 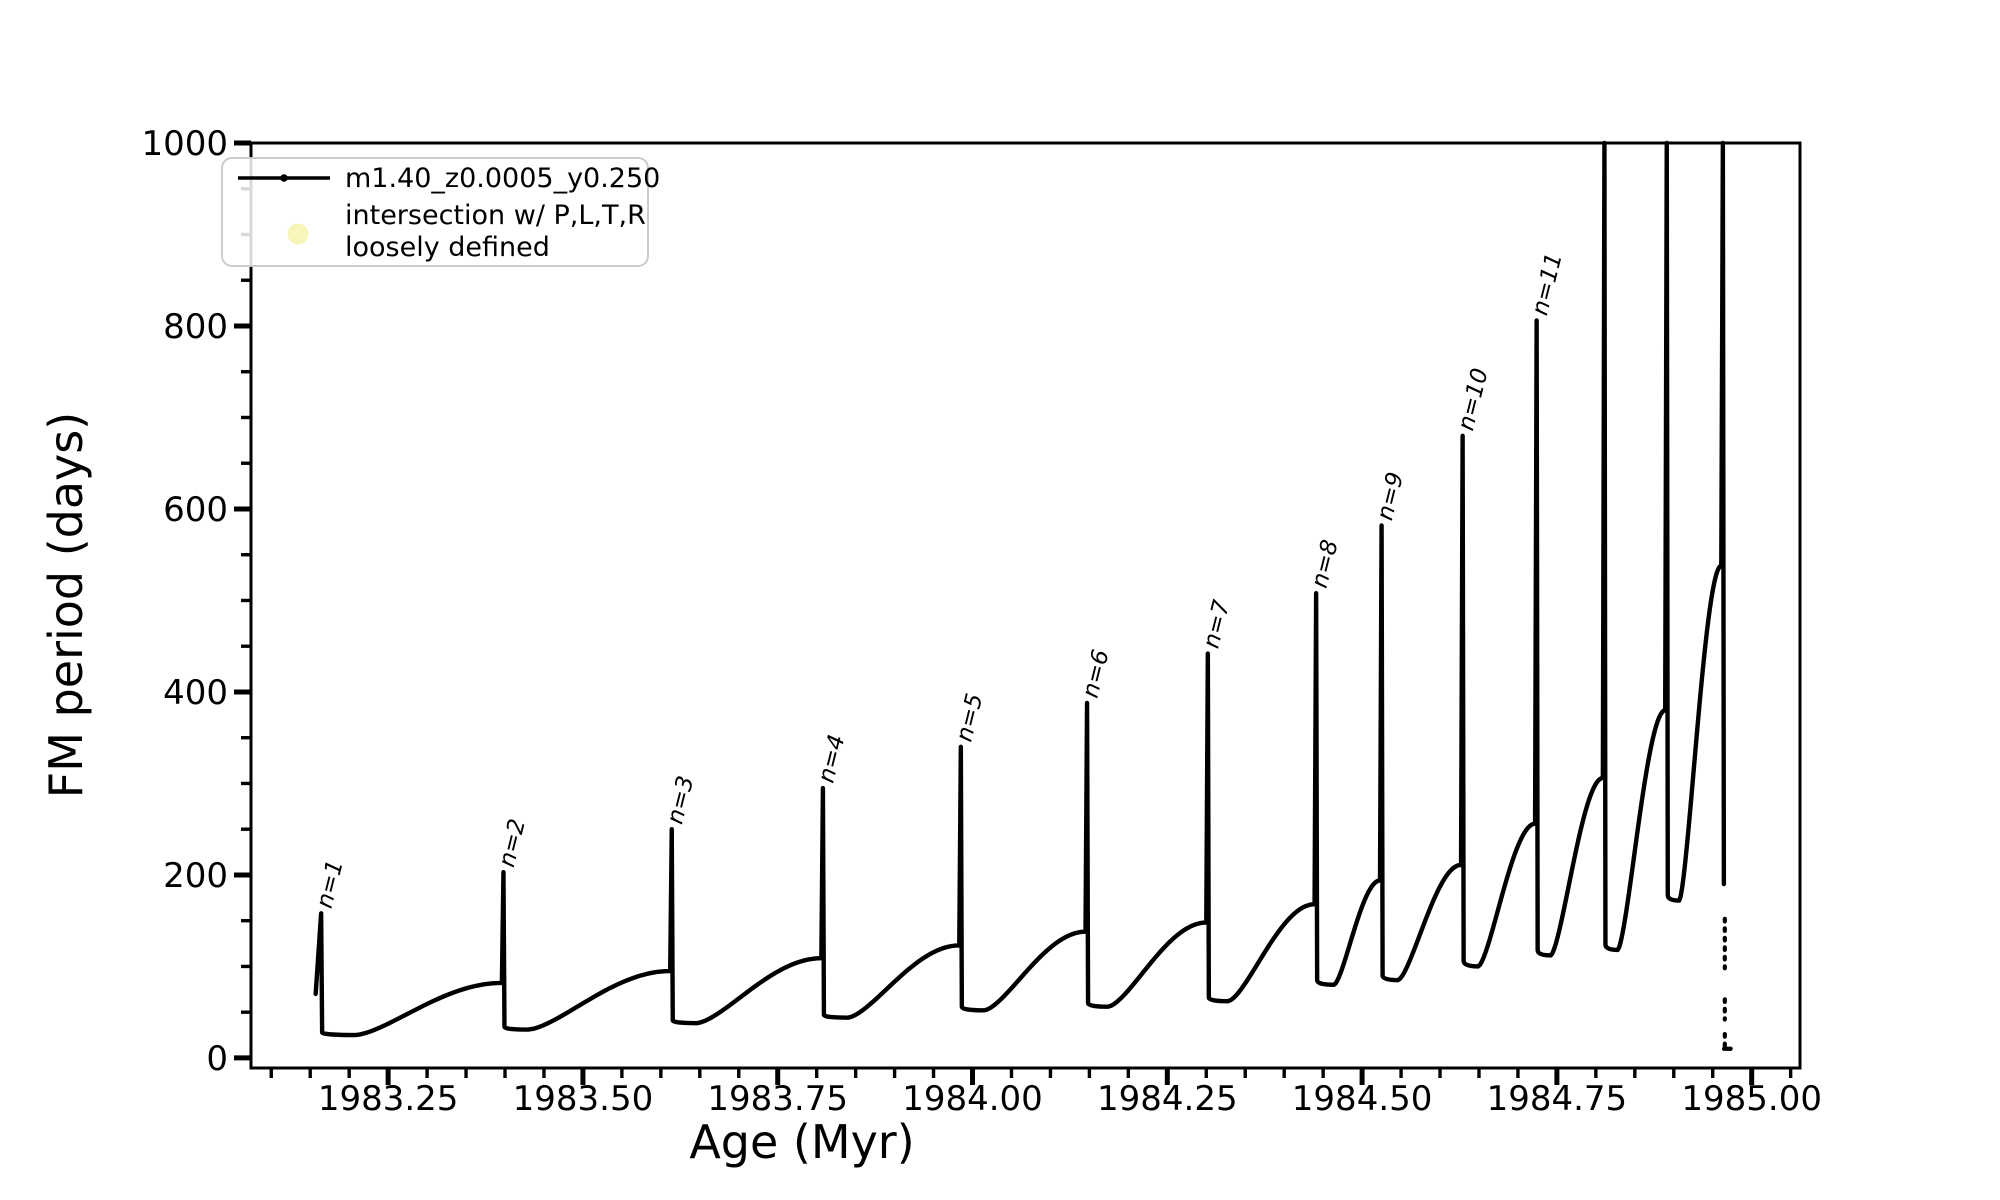 I want to click on spike-annotation: n=6, so click(x=1096, y=673).